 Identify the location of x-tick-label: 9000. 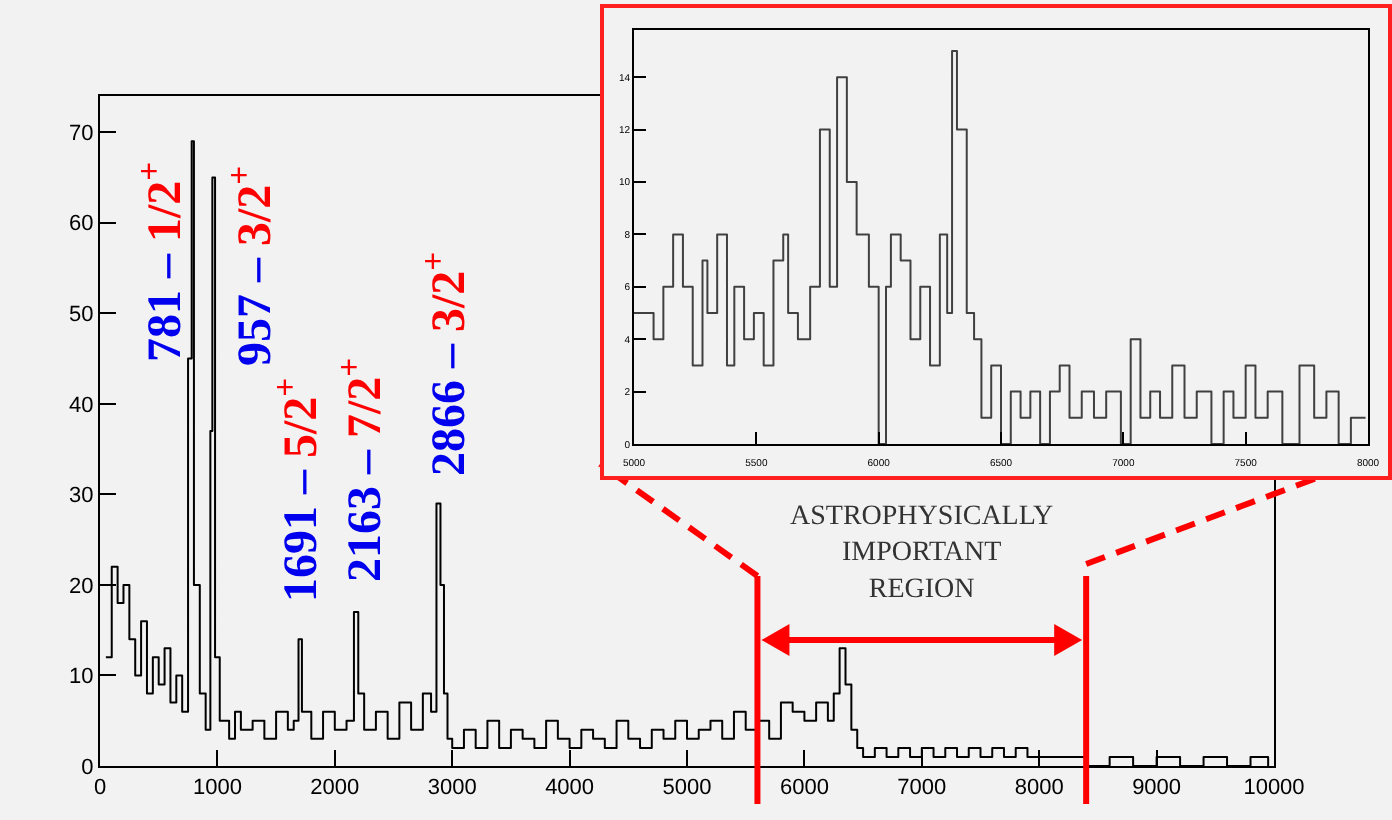
(1157, 788).